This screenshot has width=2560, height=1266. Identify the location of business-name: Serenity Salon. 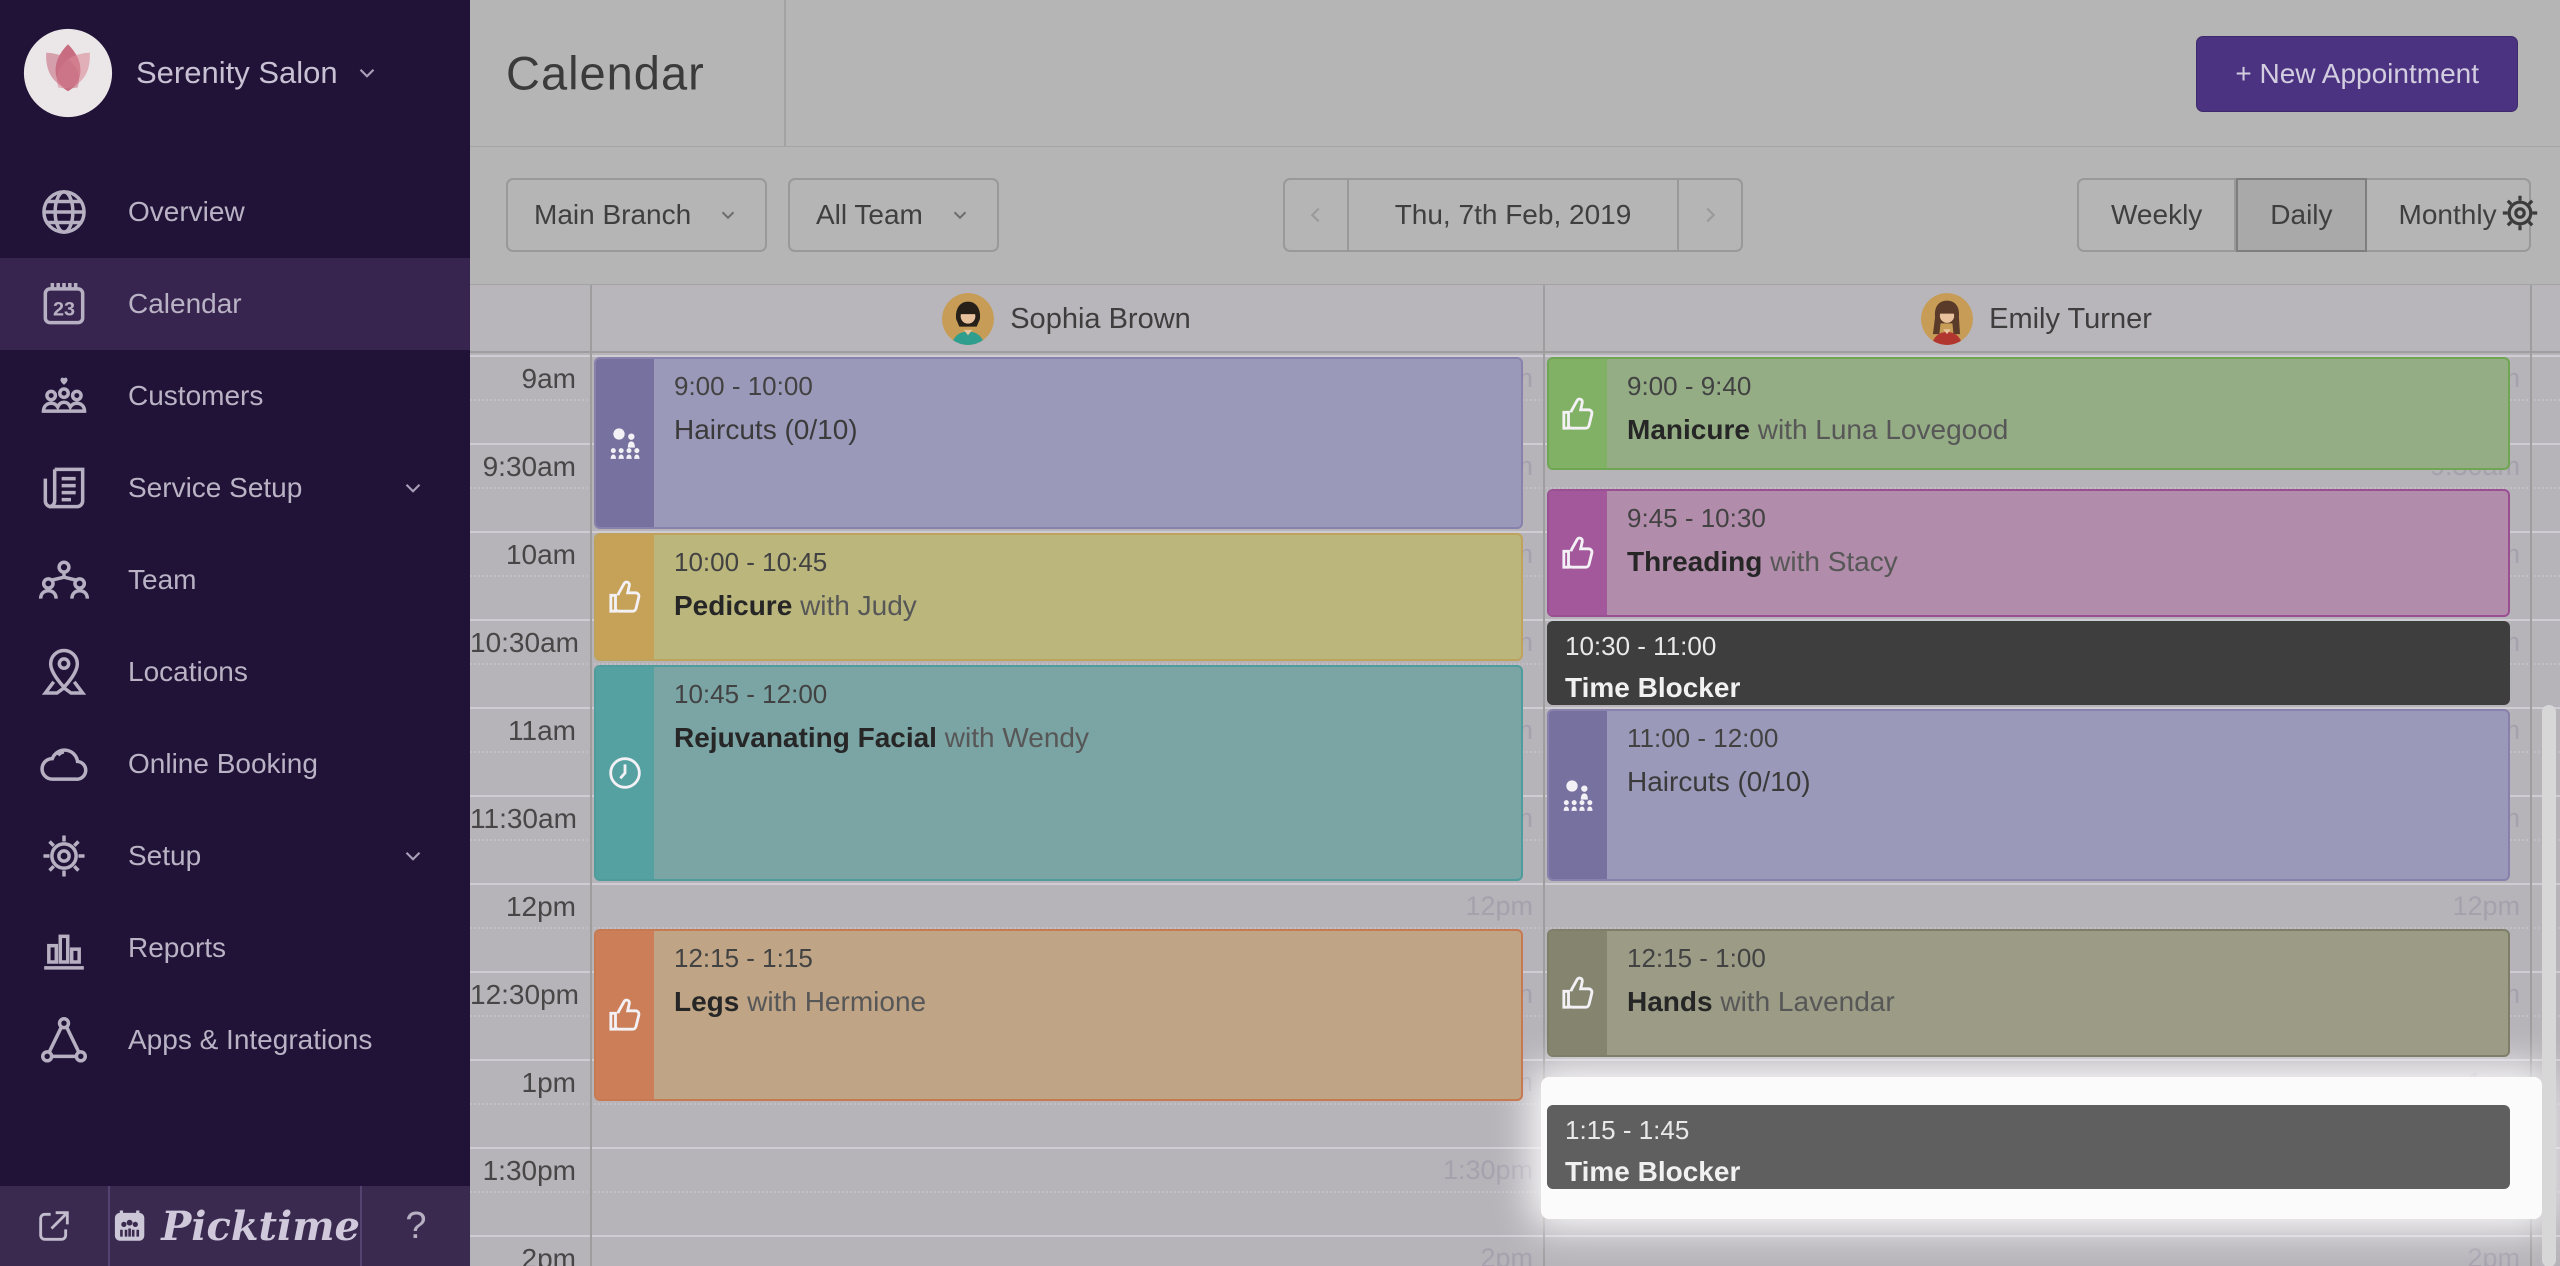
(237, 72).